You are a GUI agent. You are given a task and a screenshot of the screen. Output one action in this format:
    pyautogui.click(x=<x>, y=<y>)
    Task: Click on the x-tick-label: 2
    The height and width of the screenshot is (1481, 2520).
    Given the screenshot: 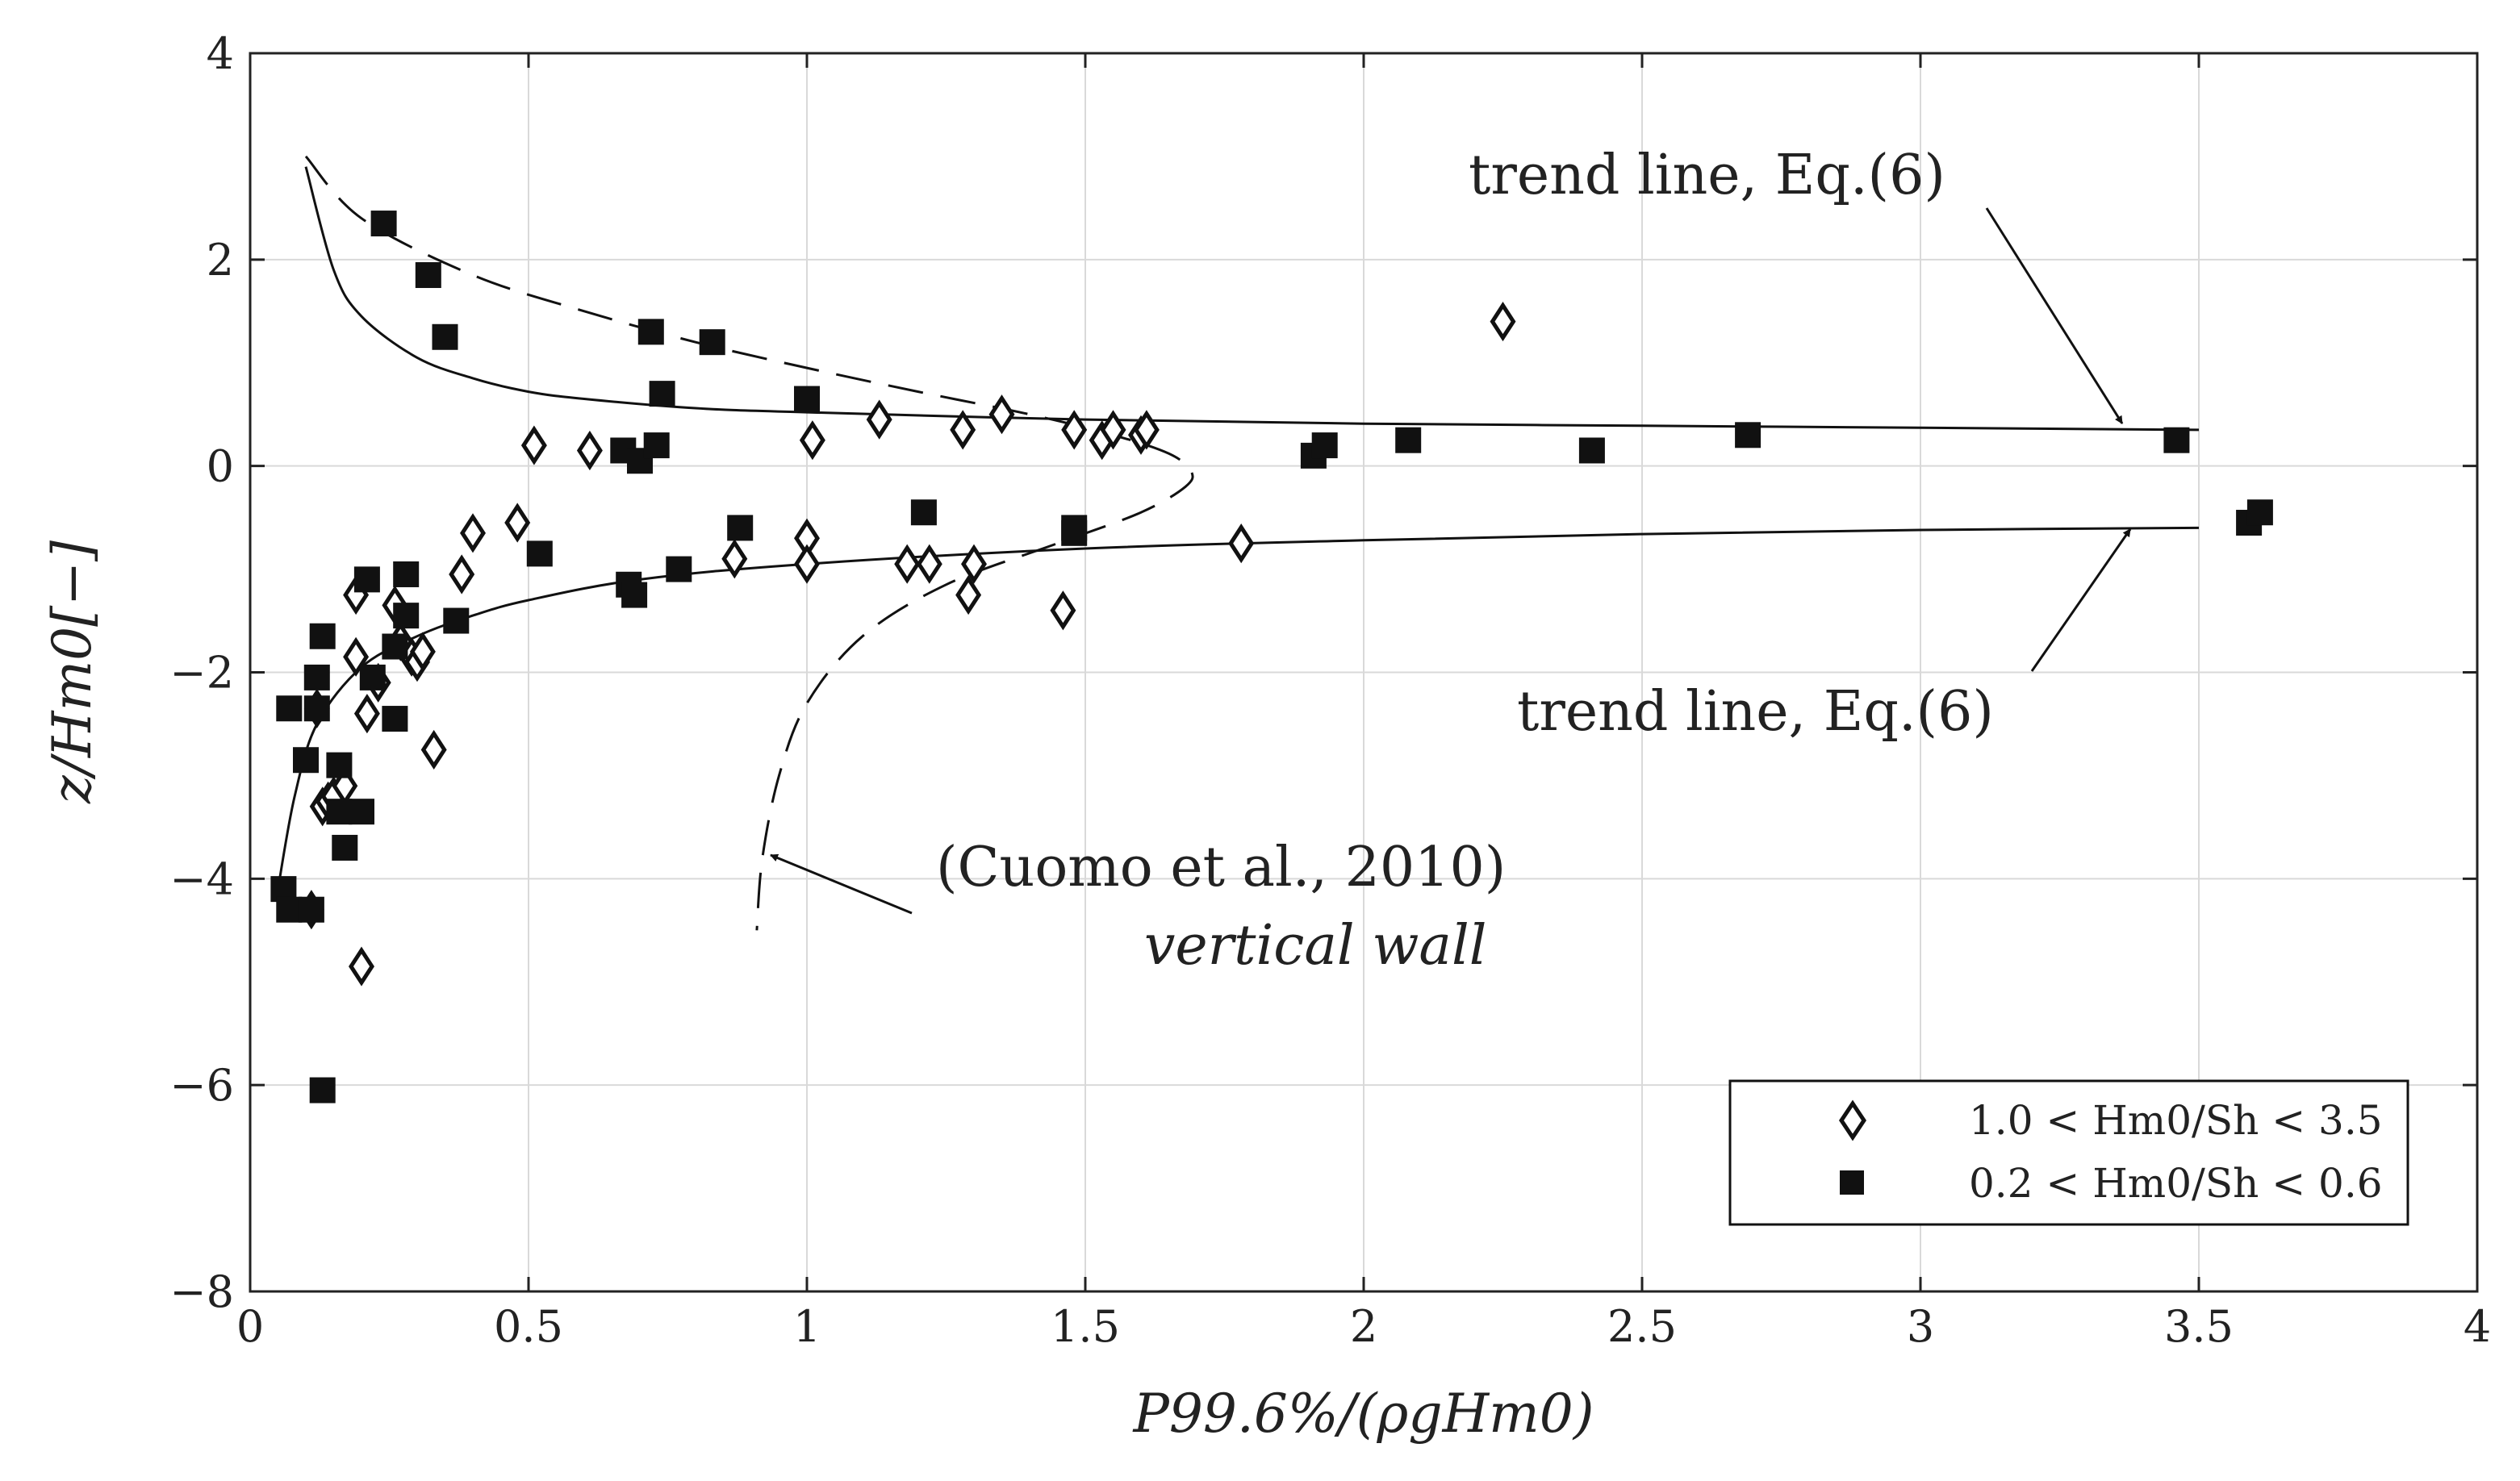 What is the action you would take?
    pyautogui.click(x=1363, y=1326)
    